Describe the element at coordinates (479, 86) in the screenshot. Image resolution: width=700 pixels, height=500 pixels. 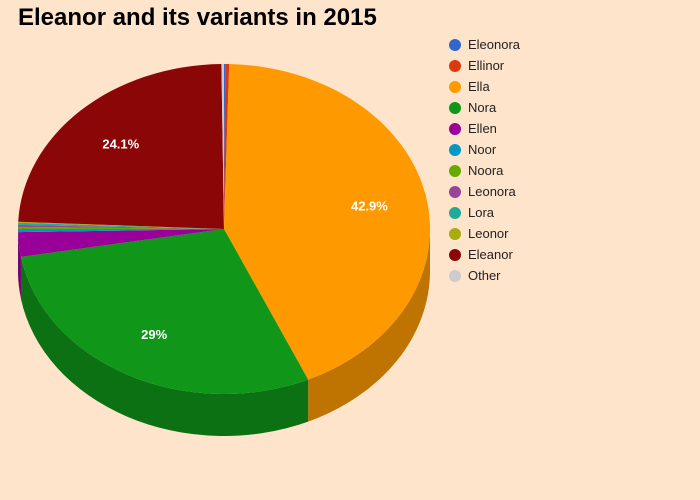
I see `legend-label-ella: Ella` at that location.